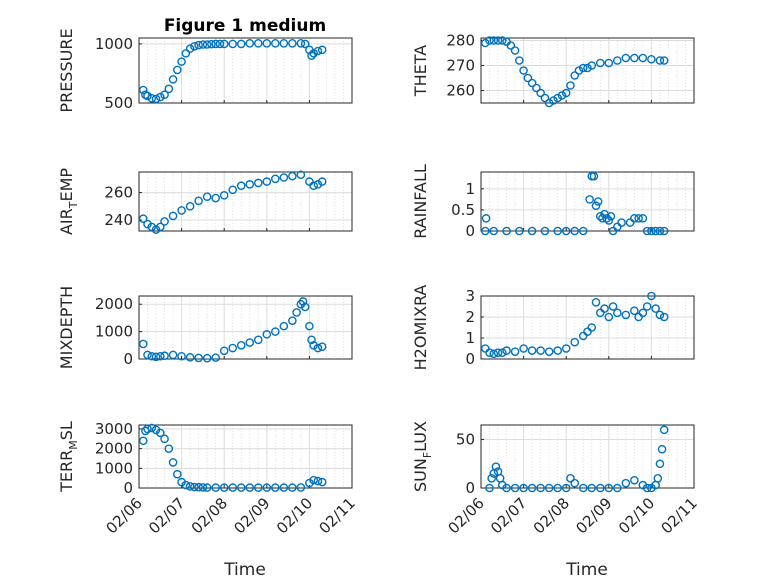  Describe the element at coordinates (245, 327) in the screenshot. I see `axes-box` at that location.